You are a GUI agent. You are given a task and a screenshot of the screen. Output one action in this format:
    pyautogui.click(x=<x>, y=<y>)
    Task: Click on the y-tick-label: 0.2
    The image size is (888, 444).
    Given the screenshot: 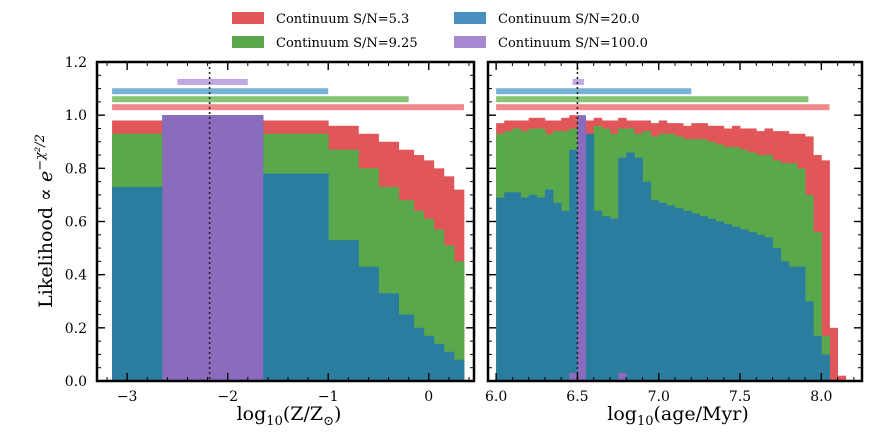 What is the action you would take?
    pyautogui.click(x=76, y=329)
    